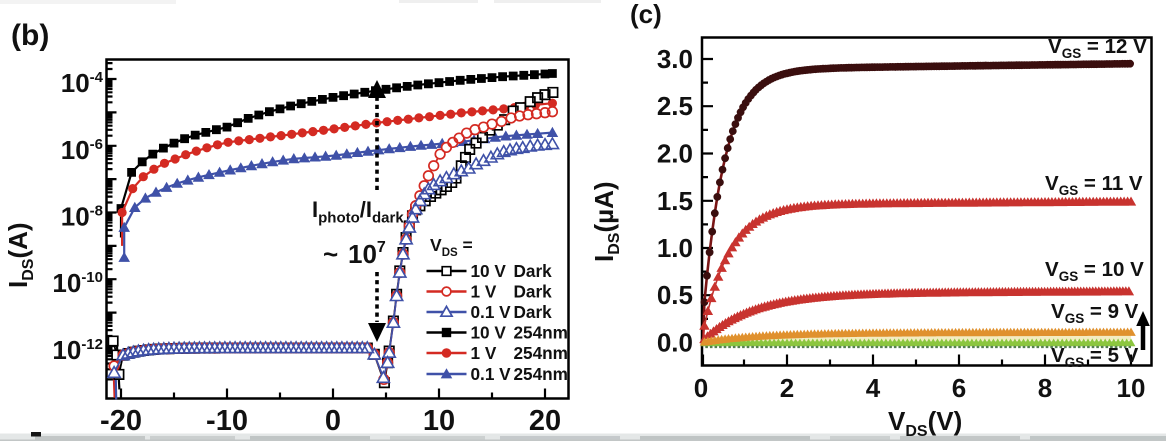 This screenshot has width=1166, height=441. I want to click on svg-text: VGS = 10 V, so click(1094, 271).